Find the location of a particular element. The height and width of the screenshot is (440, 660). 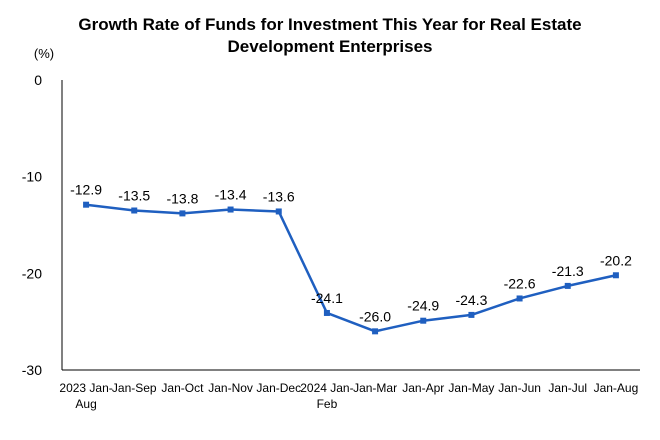

data-label: -12.9 is located at coordinates (86, 190).